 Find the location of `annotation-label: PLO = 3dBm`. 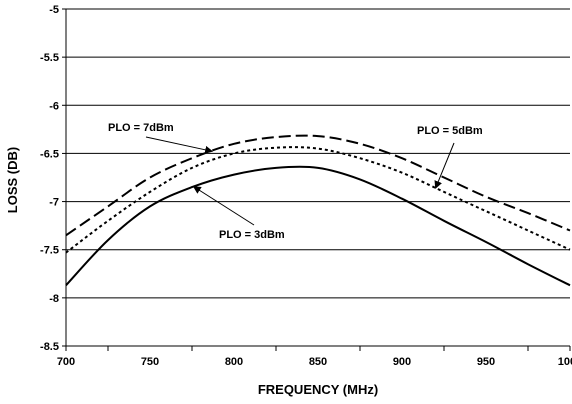

annotation-label: PLO = 3dBm is located at coordinates (252, 235).